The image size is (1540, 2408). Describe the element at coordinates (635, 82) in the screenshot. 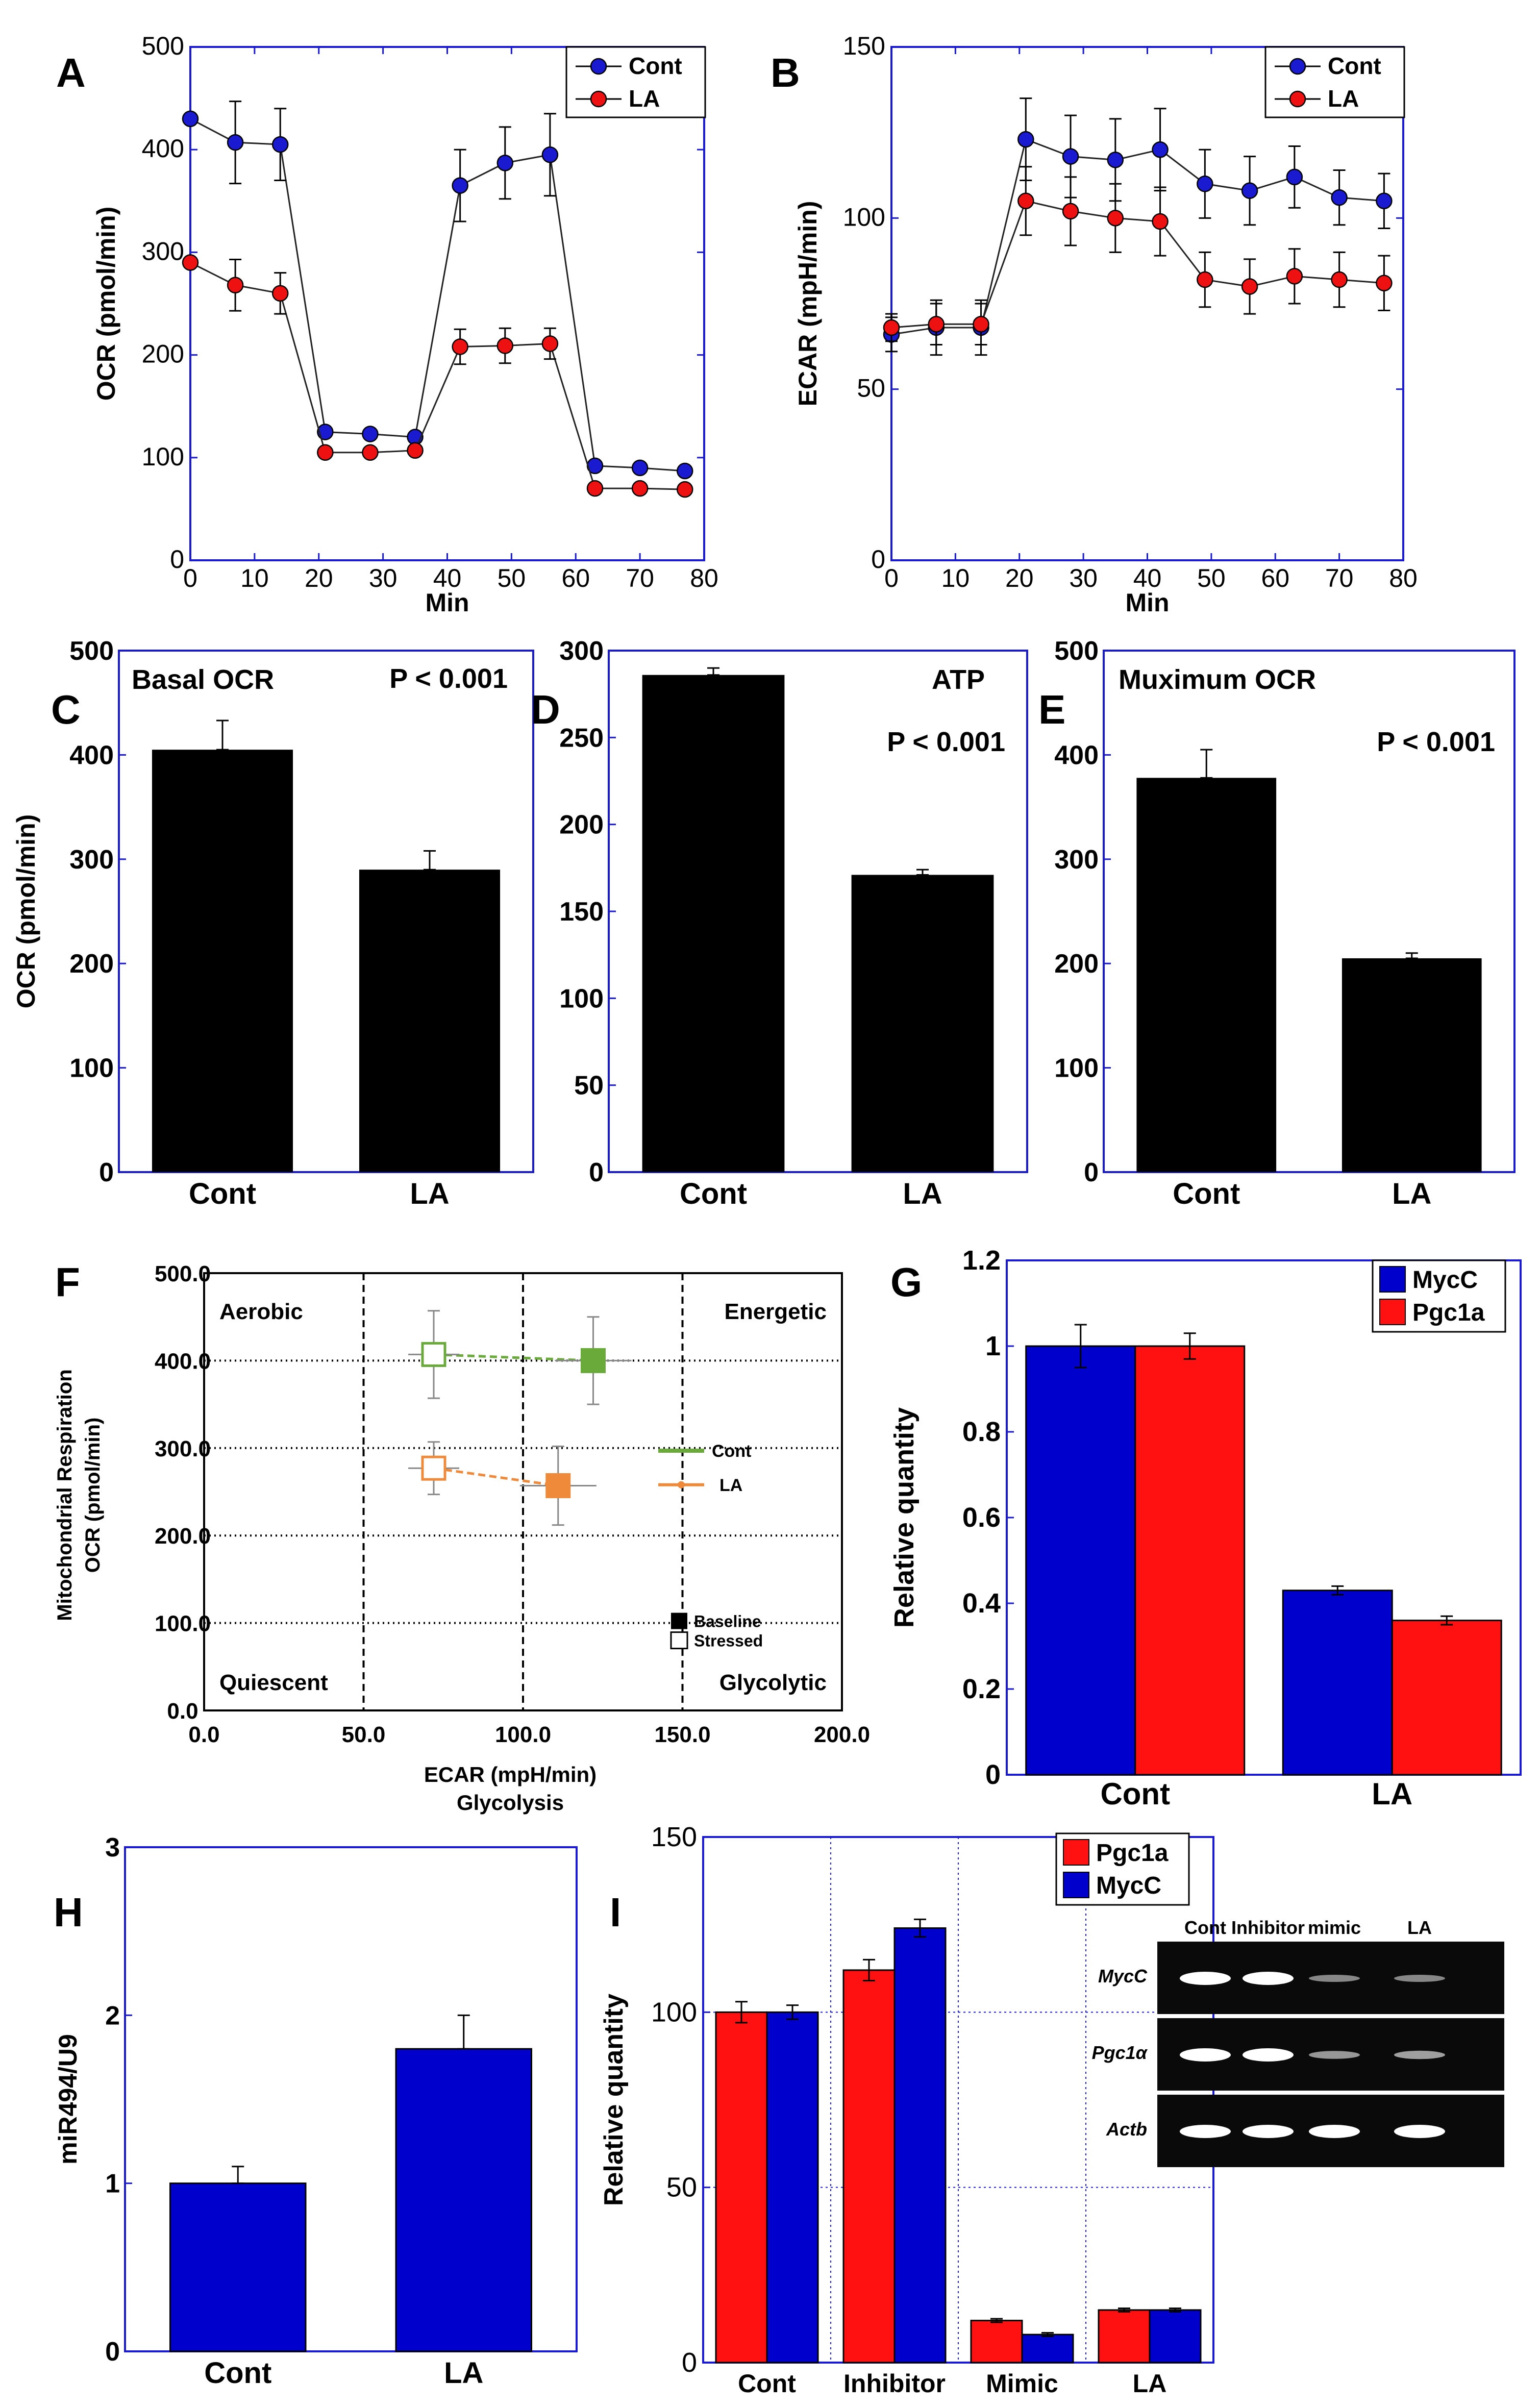

I see `legend-box` at that location.